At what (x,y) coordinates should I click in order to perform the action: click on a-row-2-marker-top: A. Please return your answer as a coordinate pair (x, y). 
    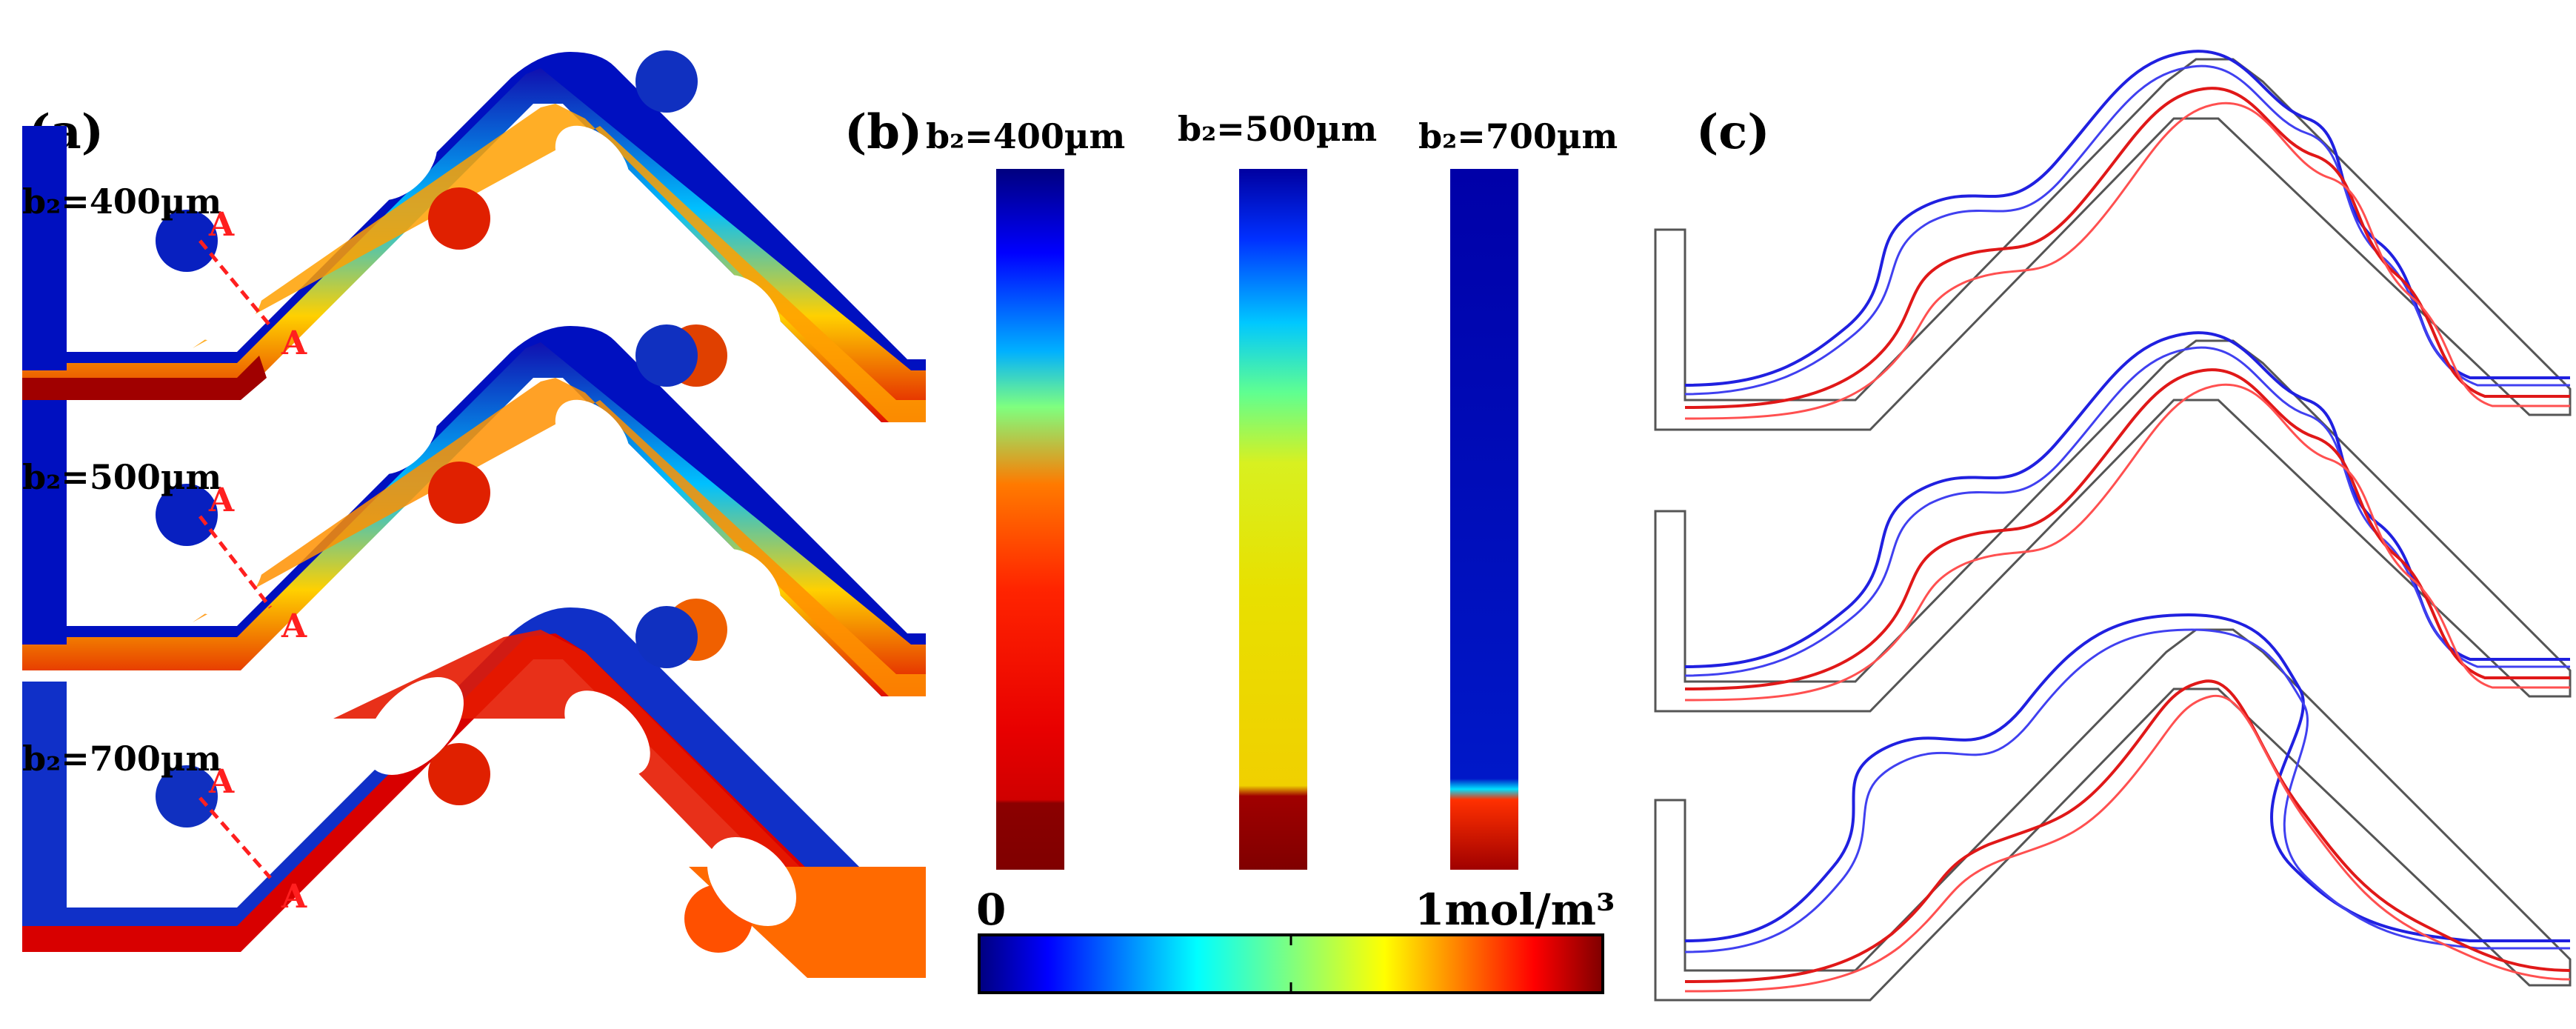
    Looking at the image, I should click on (221, 500).